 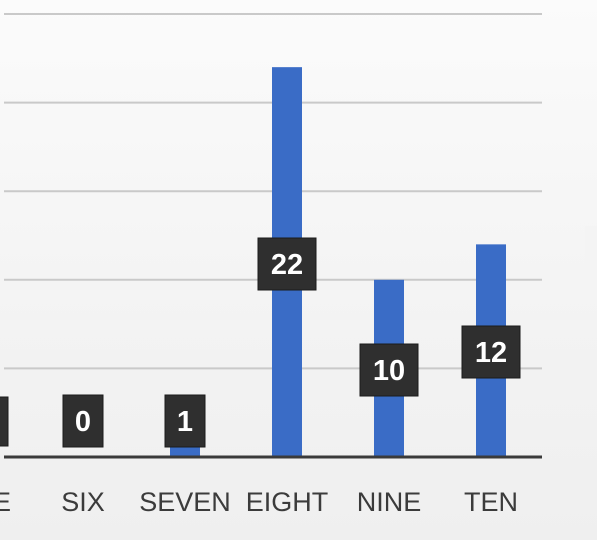 I want to click on edge-panel, so click(x=591, y=258).